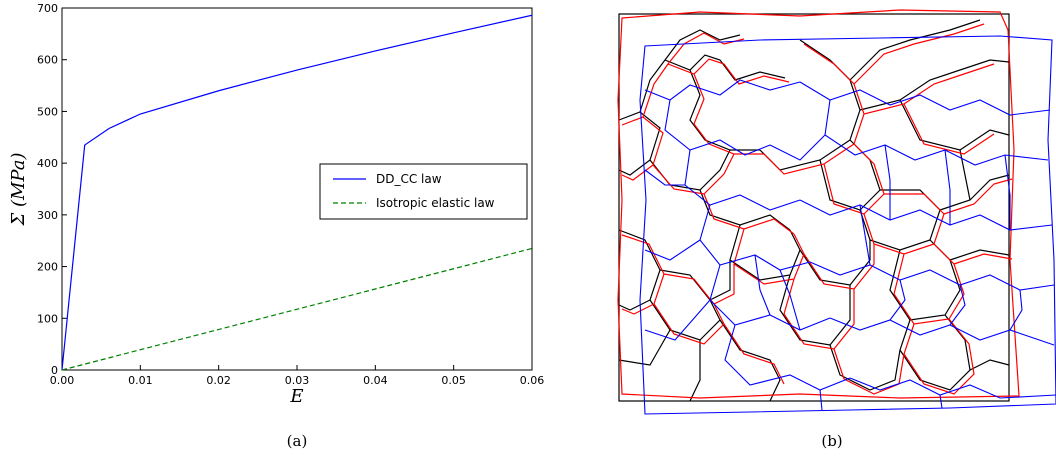 This screenshot has height=457, width=1056. I want to click on y-tick-label: 300, so click(47, 215).